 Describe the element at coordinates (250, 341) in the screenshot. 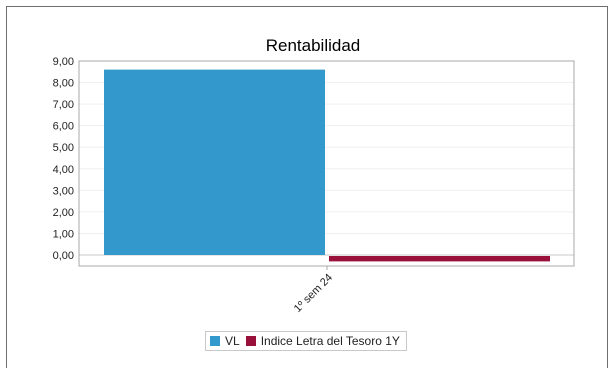

I see `legend-swatch-indice` at that location.